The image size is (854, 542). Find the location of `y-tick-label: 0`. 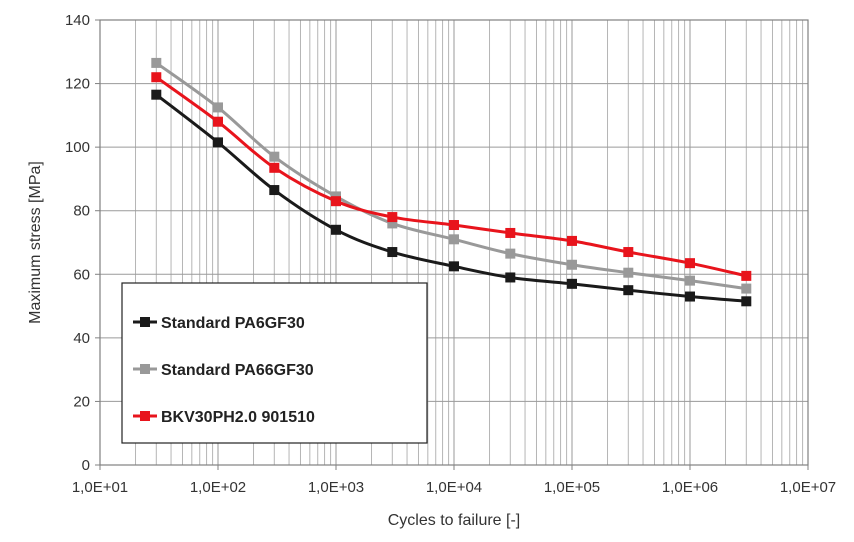

y-tick-label: 0 is located at coordinates (86, 465).